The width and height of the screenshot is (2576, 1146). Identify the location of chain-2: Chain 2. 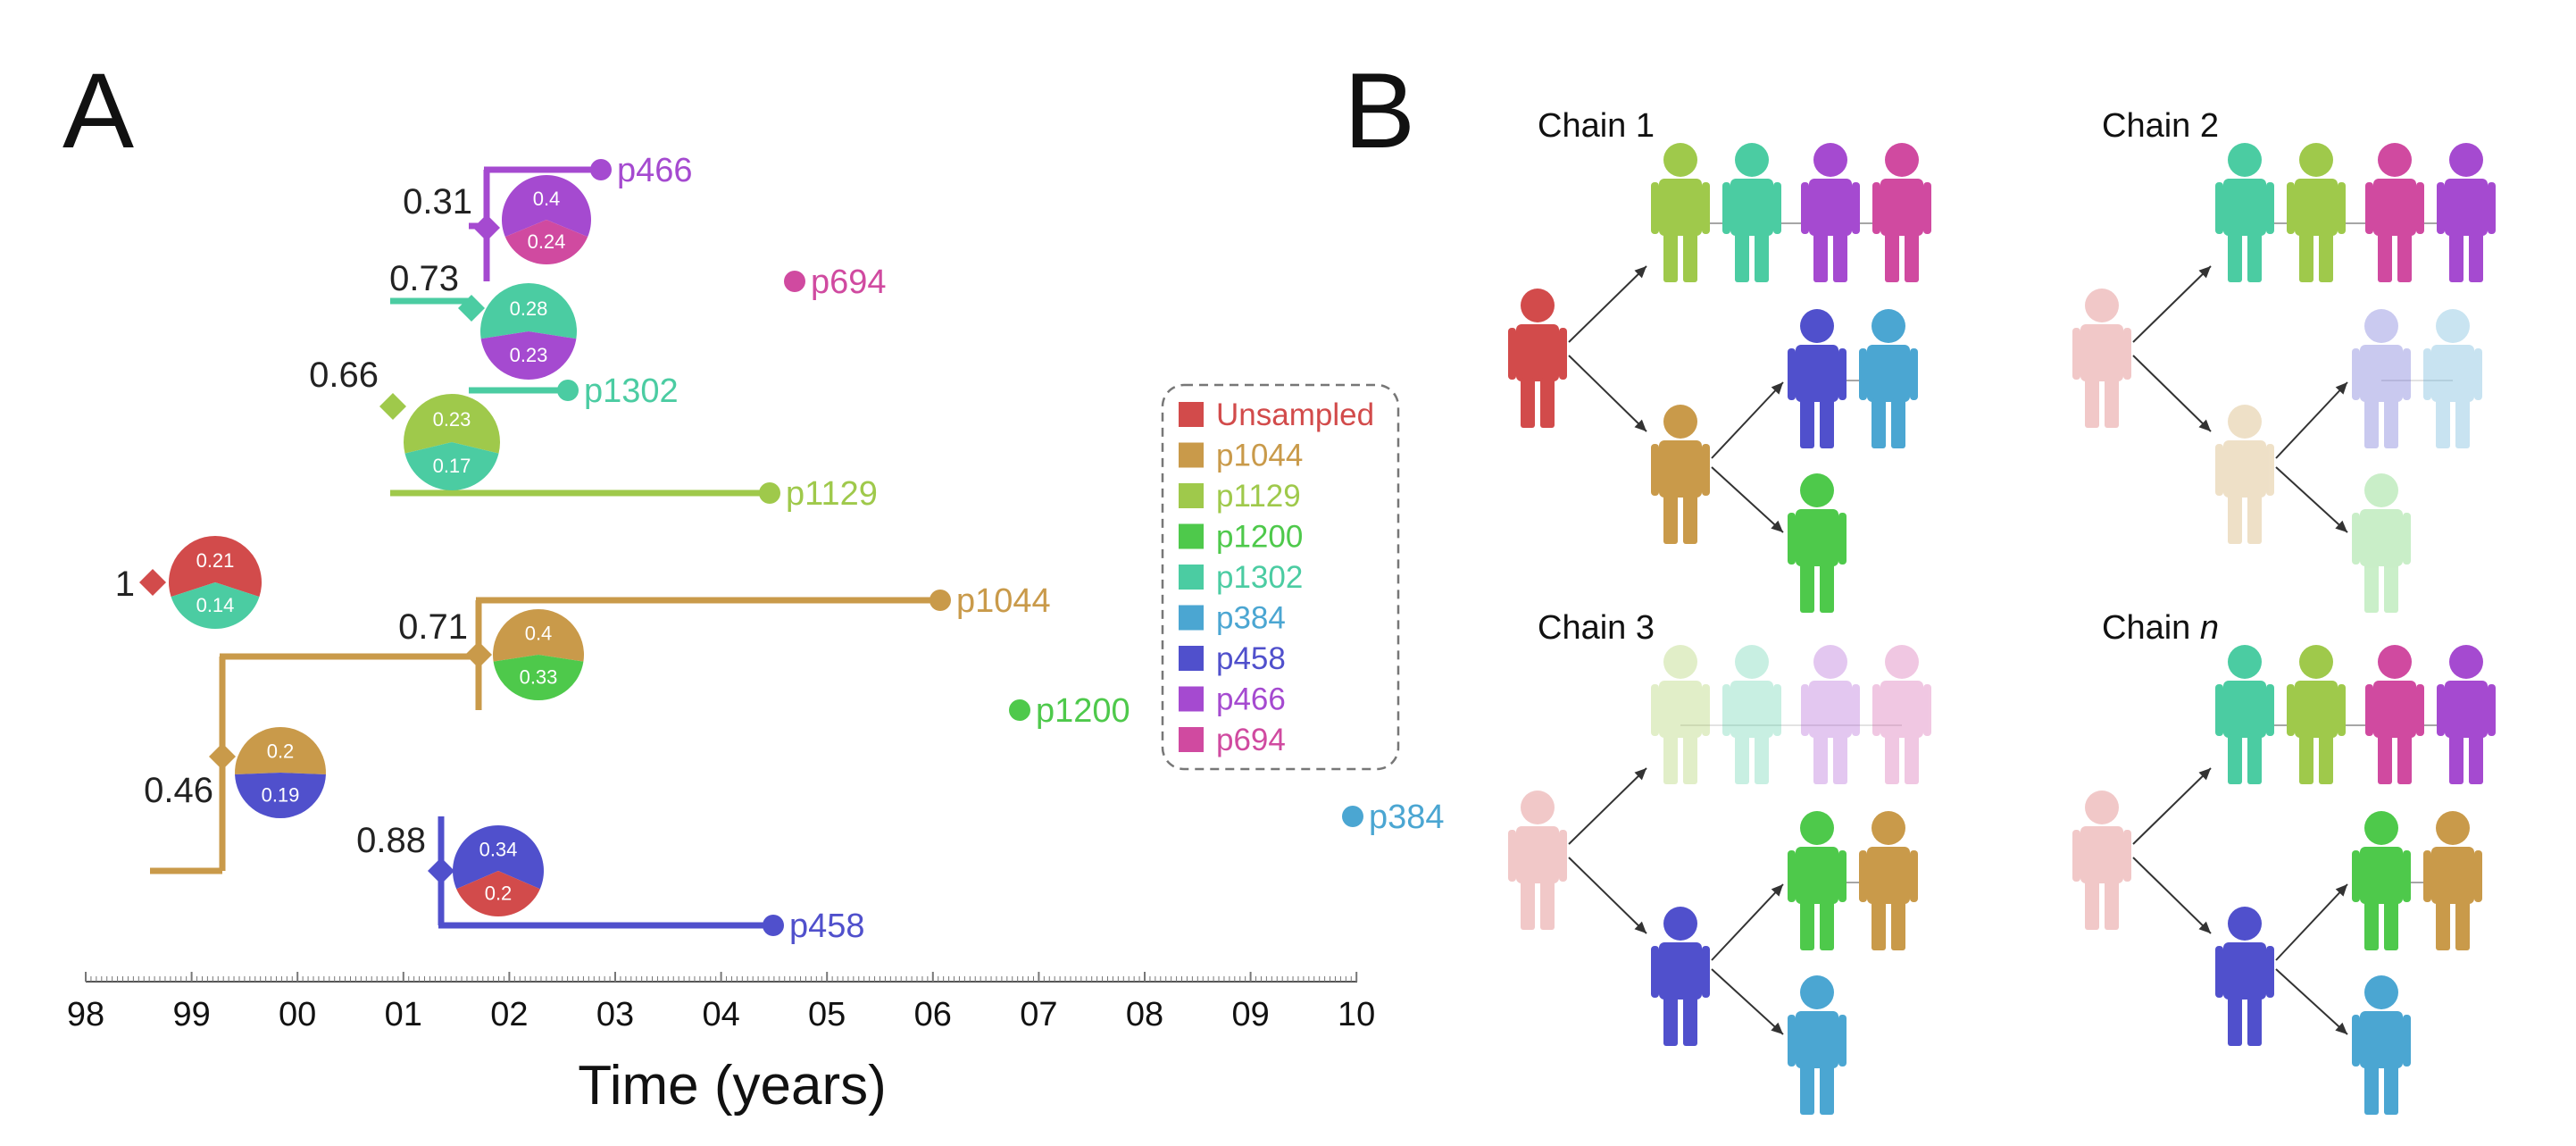
(2284, 360).